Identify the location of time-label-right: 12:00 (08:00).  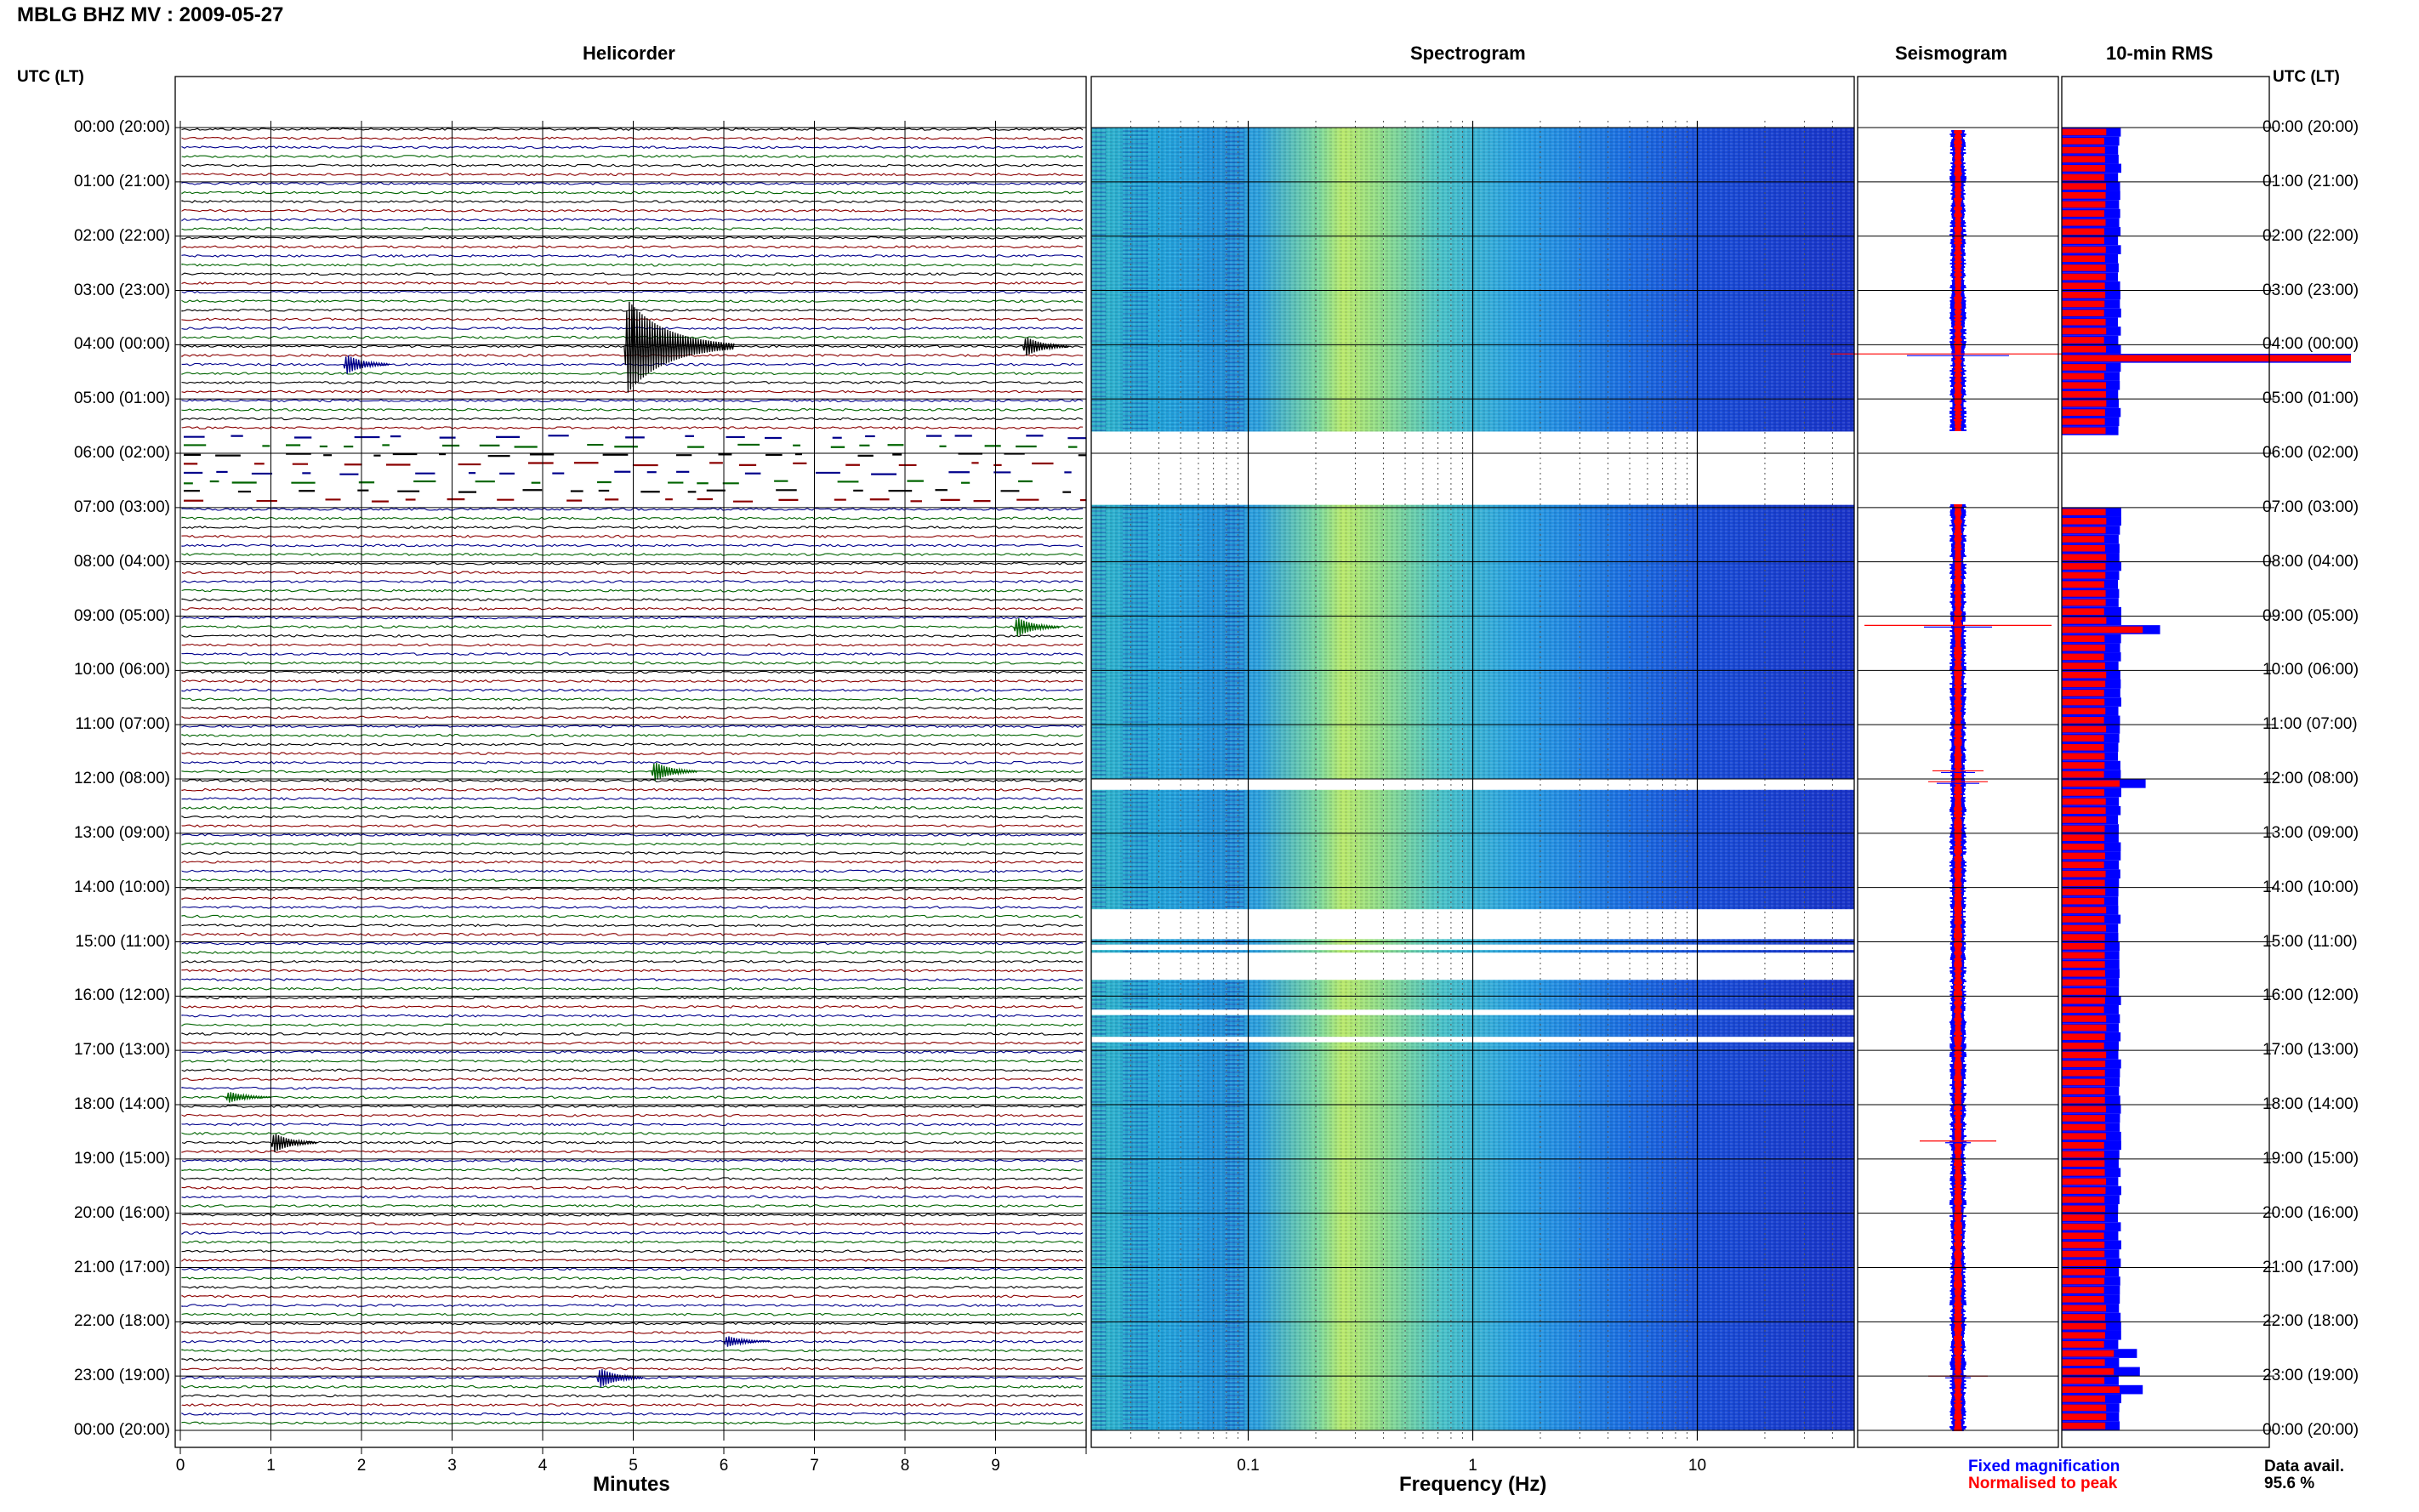
(2310, 778).